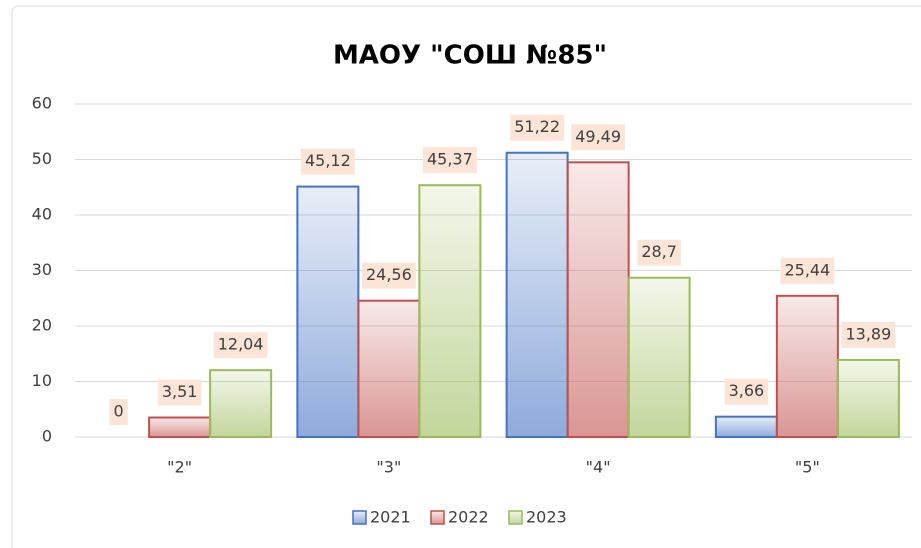 The height and width of the screenshot is (548, 921). I want to click on value-label: 45,37, so click(450, 159).